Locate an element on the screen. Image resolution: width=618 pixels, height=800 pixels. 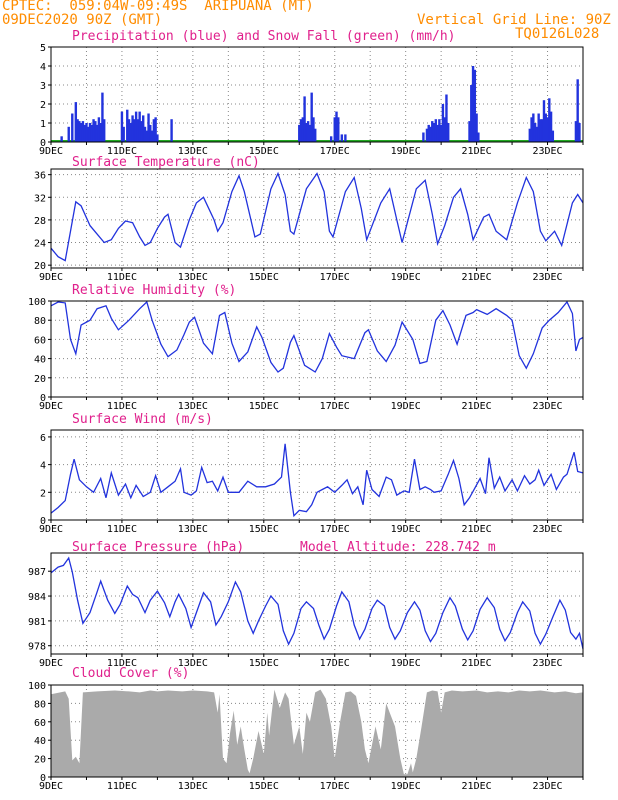
header-location: CPTEC: 059:04W-09:49S ARIPUANA (MT) is located at coordinates (158, 7).